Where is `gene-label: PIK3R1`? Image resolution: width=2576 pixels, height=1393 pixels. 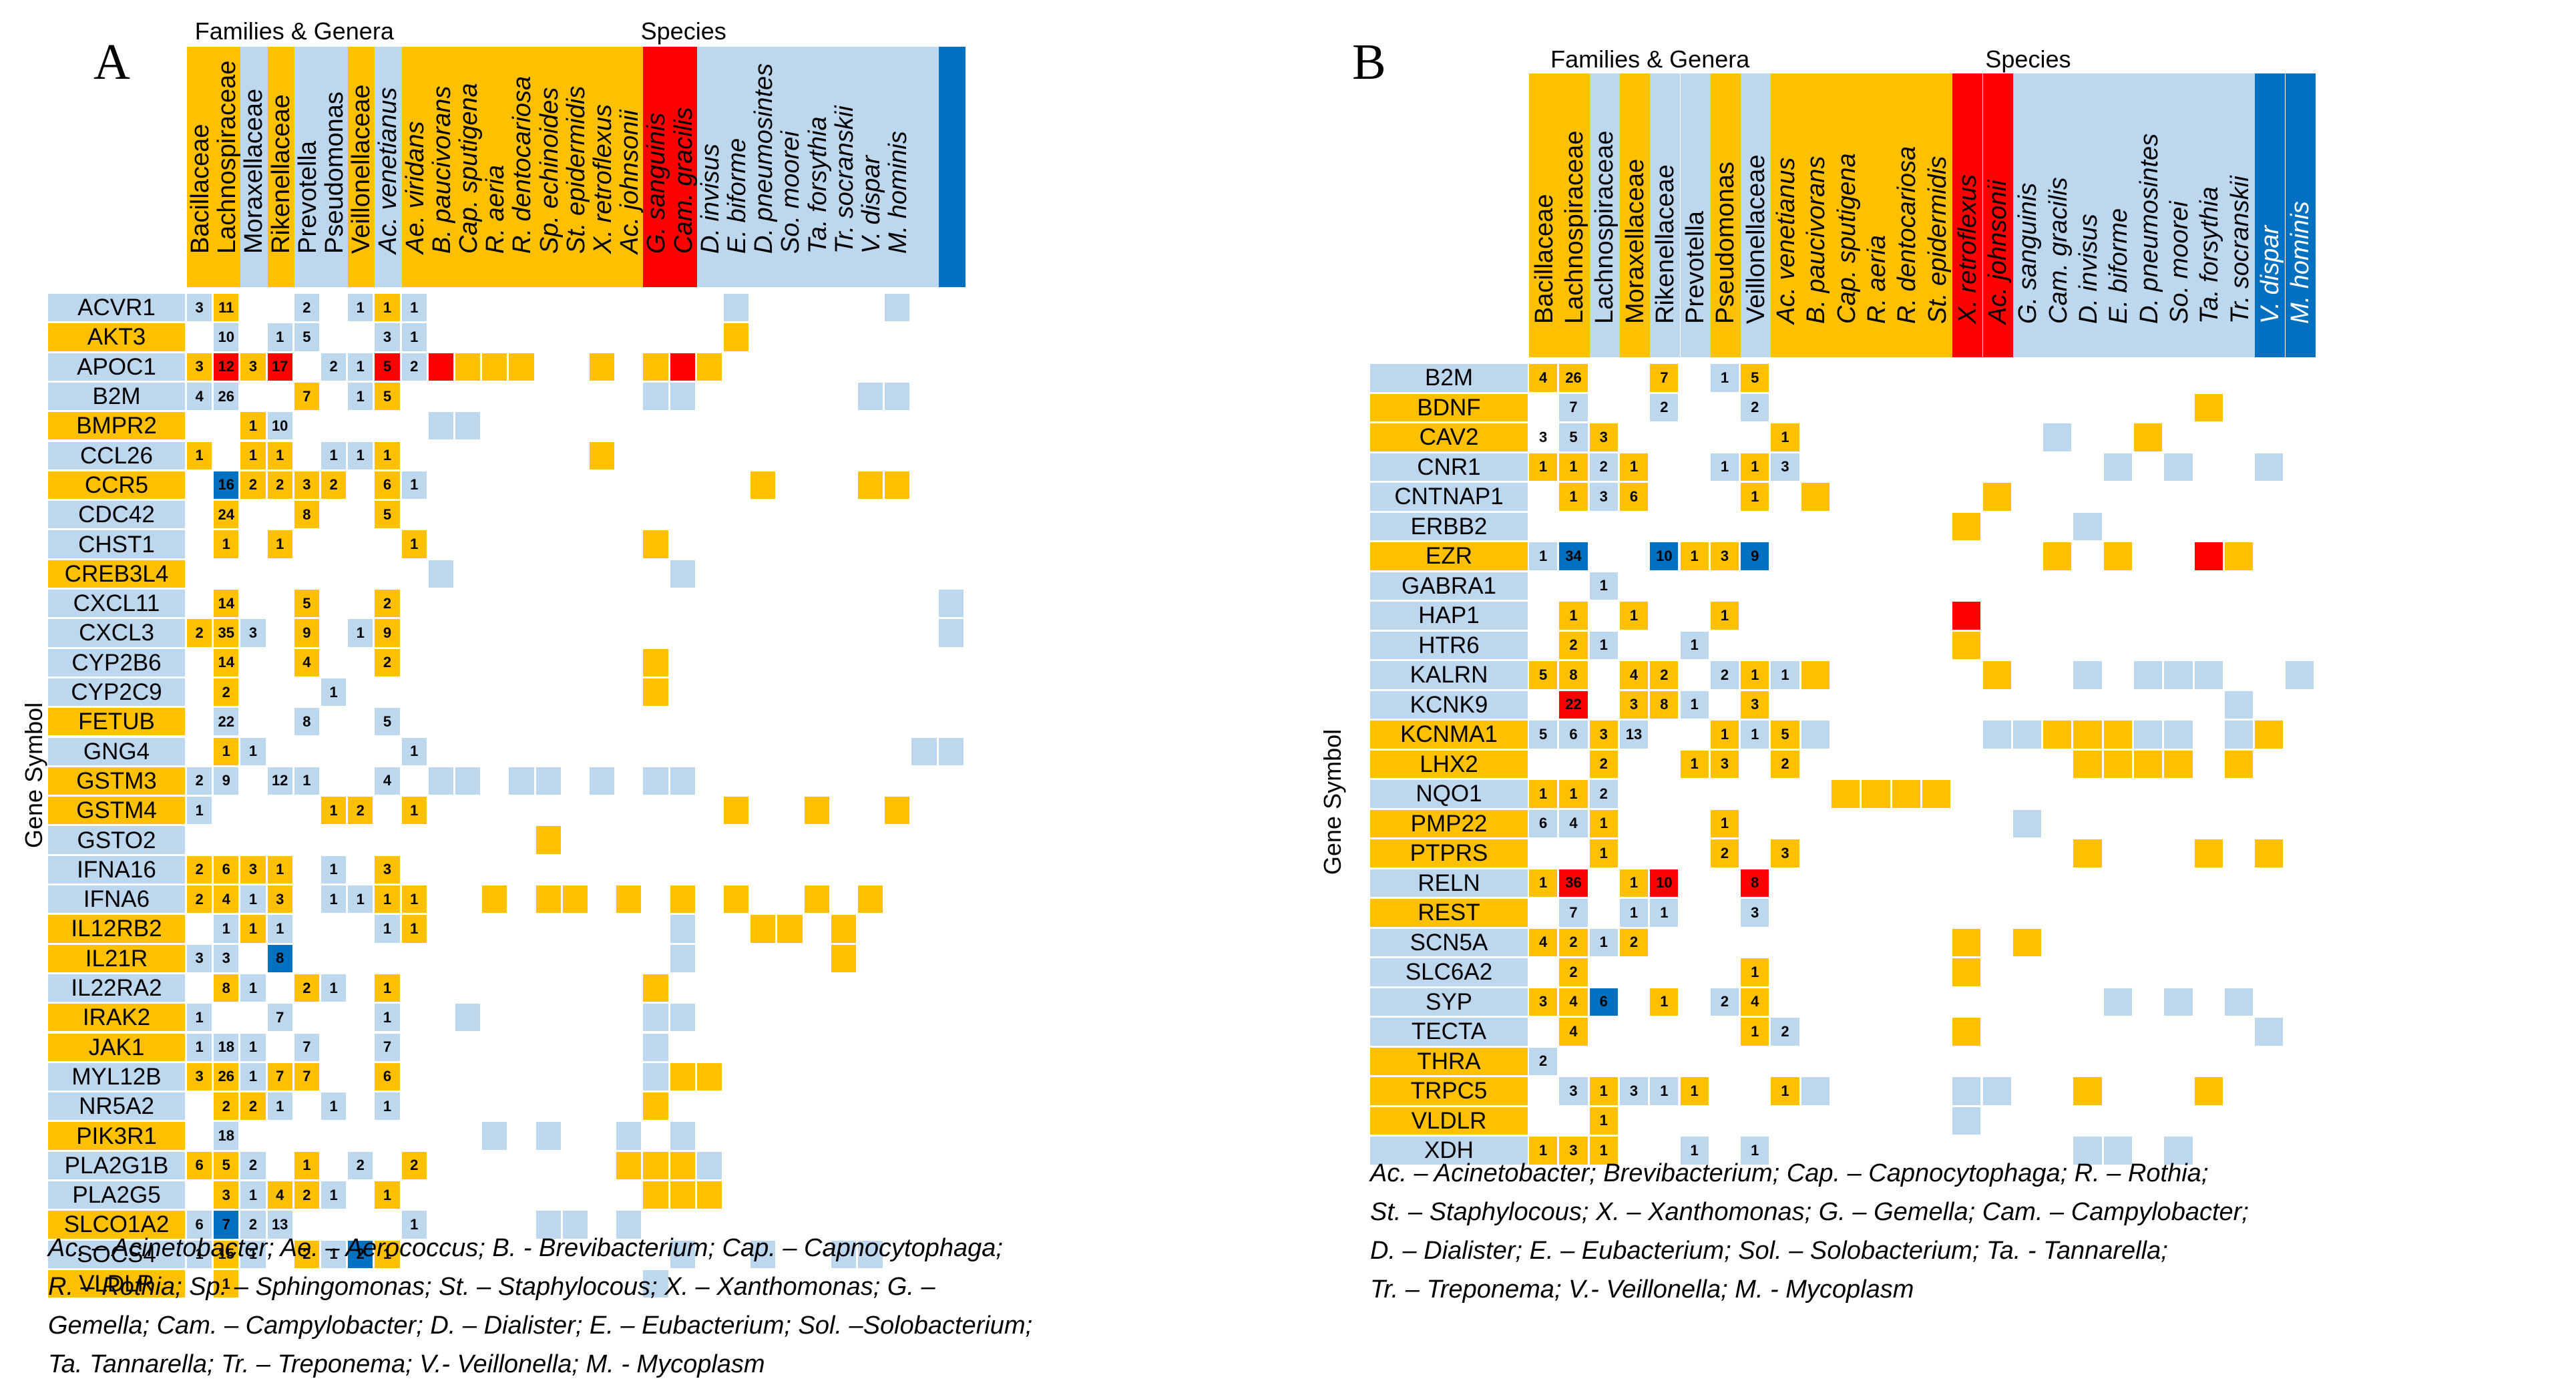 gene-label: PIK3R1 is located at coordinates (116, 1136).